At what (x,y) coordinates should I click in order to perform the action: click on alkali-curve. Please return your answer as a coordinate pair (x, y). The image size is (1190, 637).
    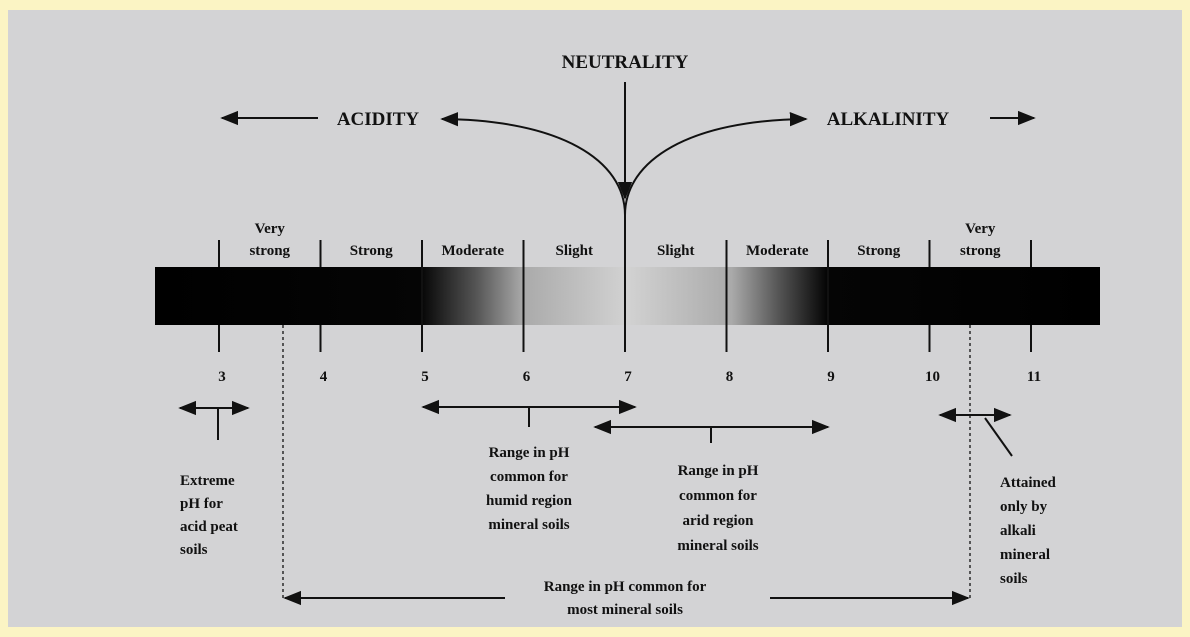
    Looking at the image, I should click on (716, 163).